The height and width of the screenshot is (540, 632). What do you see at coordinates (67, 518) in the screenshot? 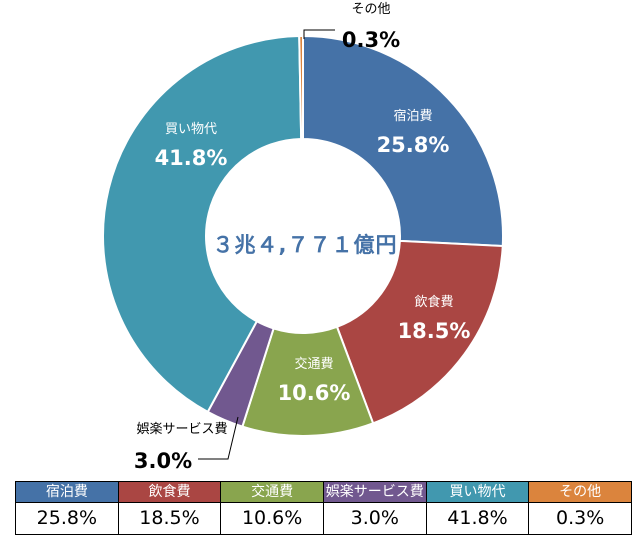
I see `table-value-cell: 25.8%` at bounding box center [67, 518].